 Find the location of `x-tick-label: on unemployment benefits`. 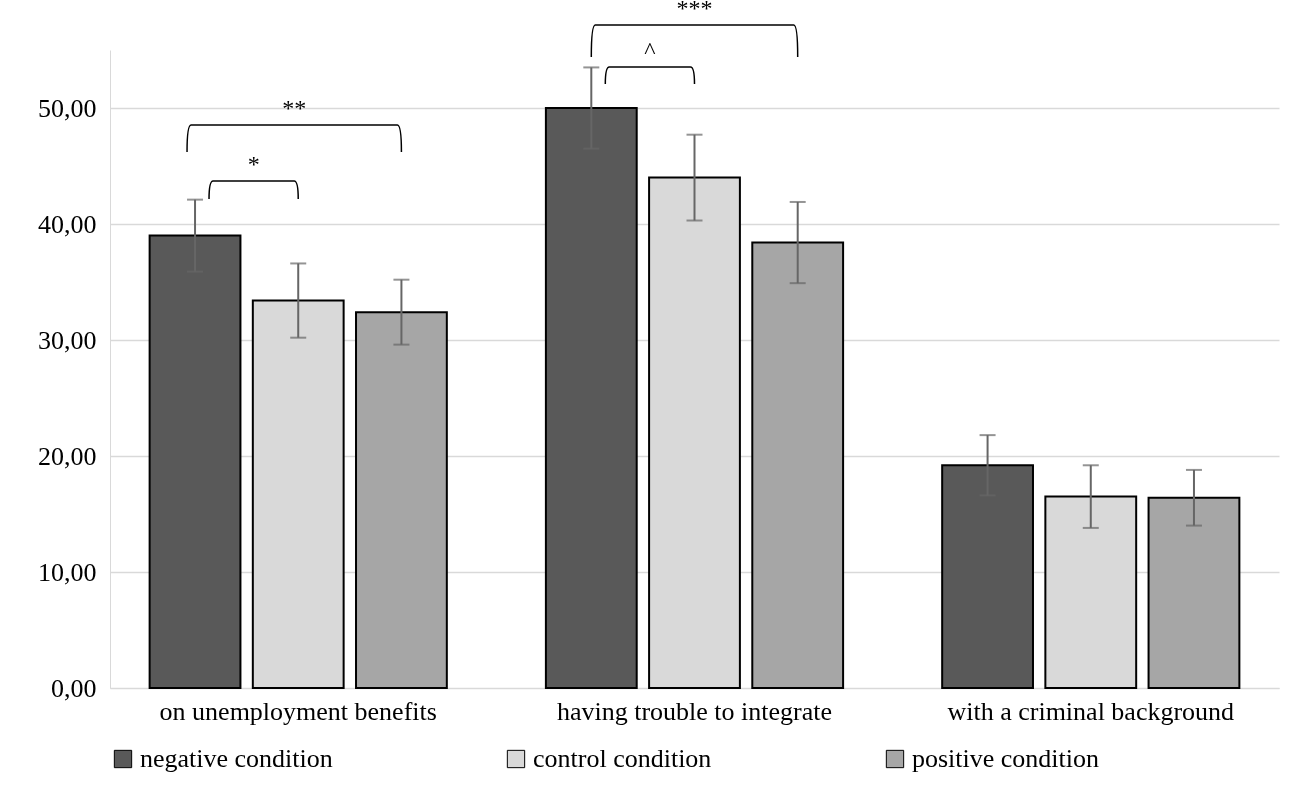

x-tick-label: on unemployment benefits is located at coordinates (298, 711).